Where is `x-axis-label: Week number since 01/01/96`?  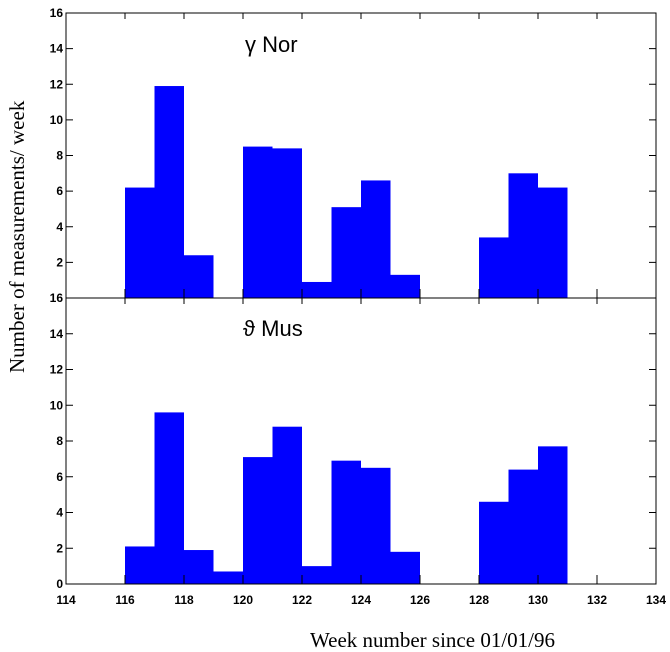 x-axis-label: Week number since 01/01/96 is located at coordinates (432, 640).